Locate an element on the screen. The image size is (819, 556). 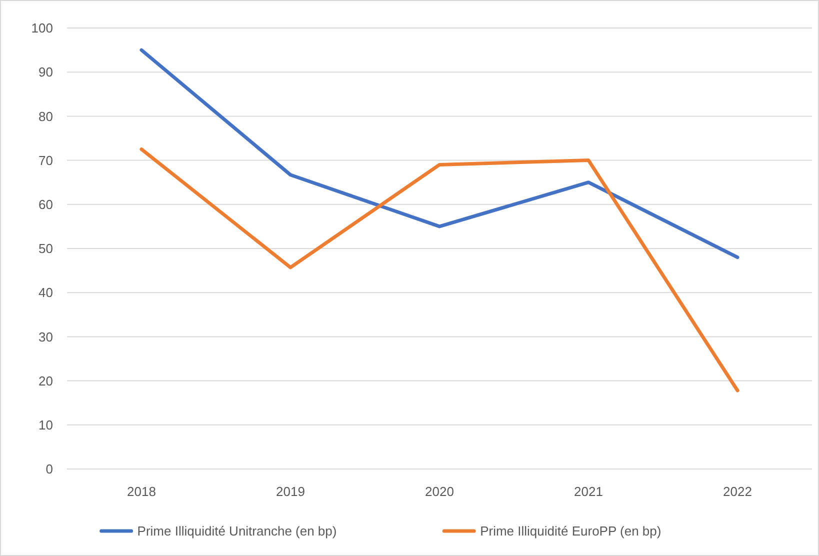
y-tick-label: 60 is located at coordinates (45, 204).